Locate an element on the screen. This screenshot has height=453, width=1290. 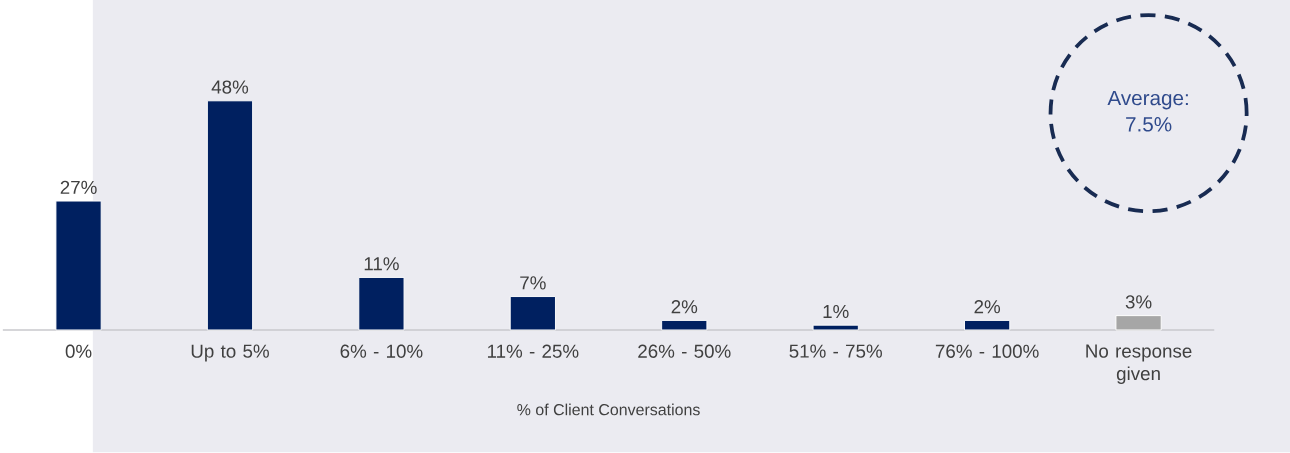
annotation: Average: 7.5% is located at coordinates (1147, 111).